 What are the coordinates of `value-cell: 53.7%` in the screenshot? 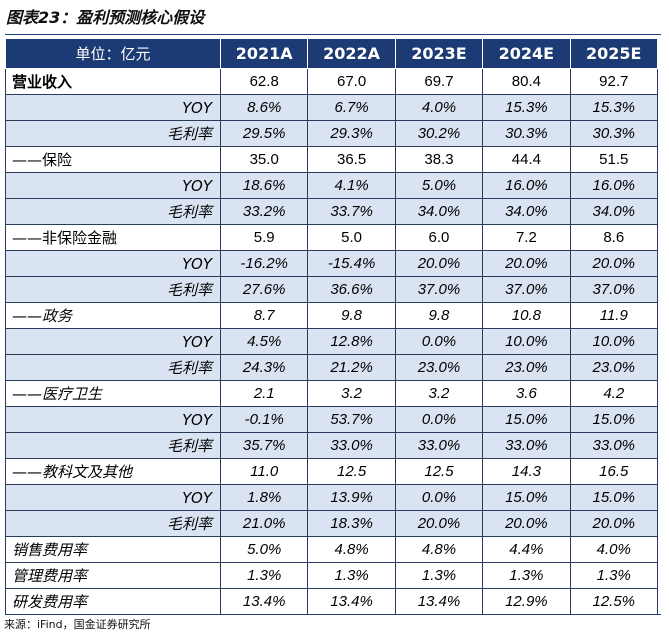 It's located at (351, 419).